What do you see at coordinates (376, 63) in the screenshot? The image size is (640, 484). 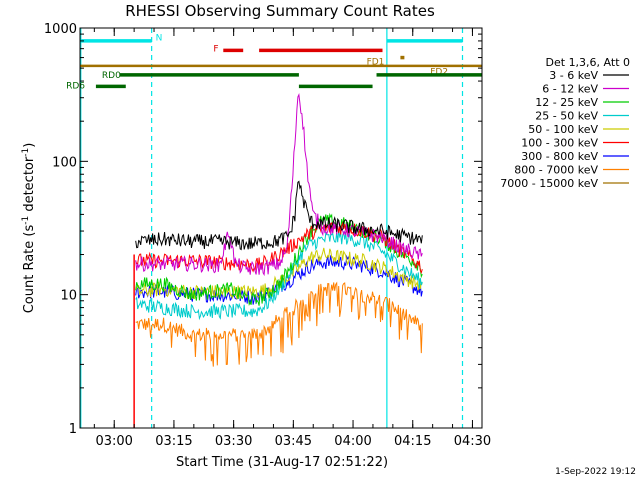 I see `flag-label-fd1: FD1` at bounding box center [376, 63].